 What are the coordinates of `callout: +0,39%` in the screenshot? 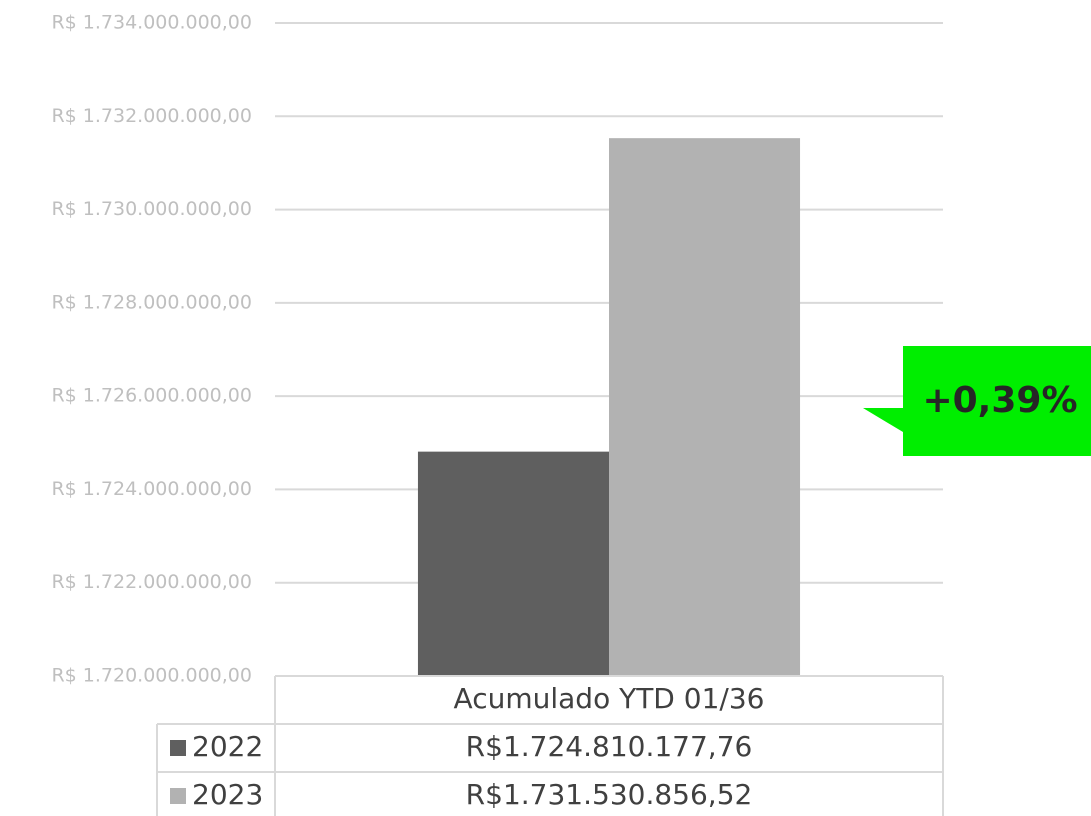 It's located at (977, 401).